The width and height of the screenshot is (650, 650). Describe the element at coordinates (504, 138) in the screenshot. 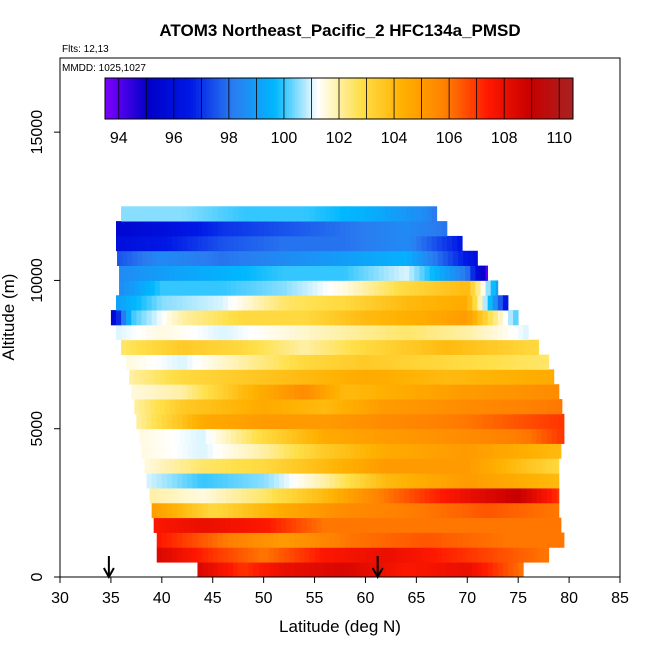

I see `colorbar-tick-label: 108` at that location.